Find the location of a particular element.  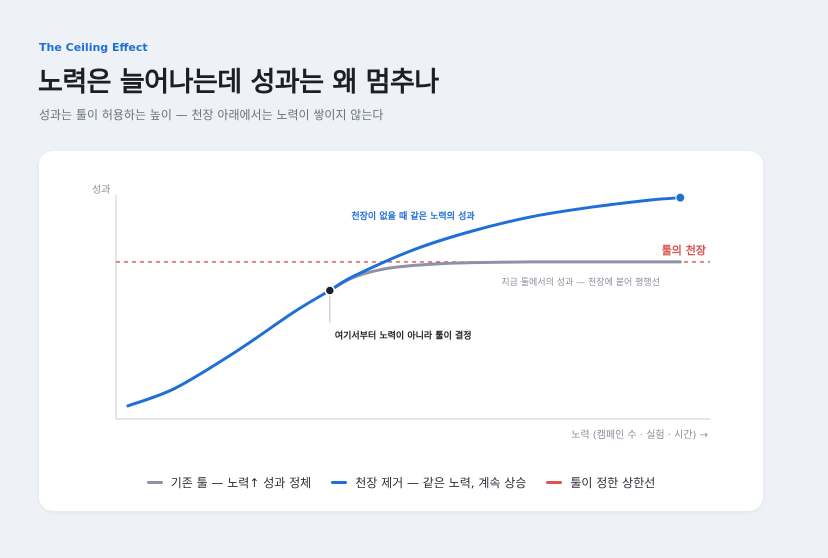

decision-point-label: 여기서부터 노력이 아니라 툴이 결정 is located at coordinates (403, 335).